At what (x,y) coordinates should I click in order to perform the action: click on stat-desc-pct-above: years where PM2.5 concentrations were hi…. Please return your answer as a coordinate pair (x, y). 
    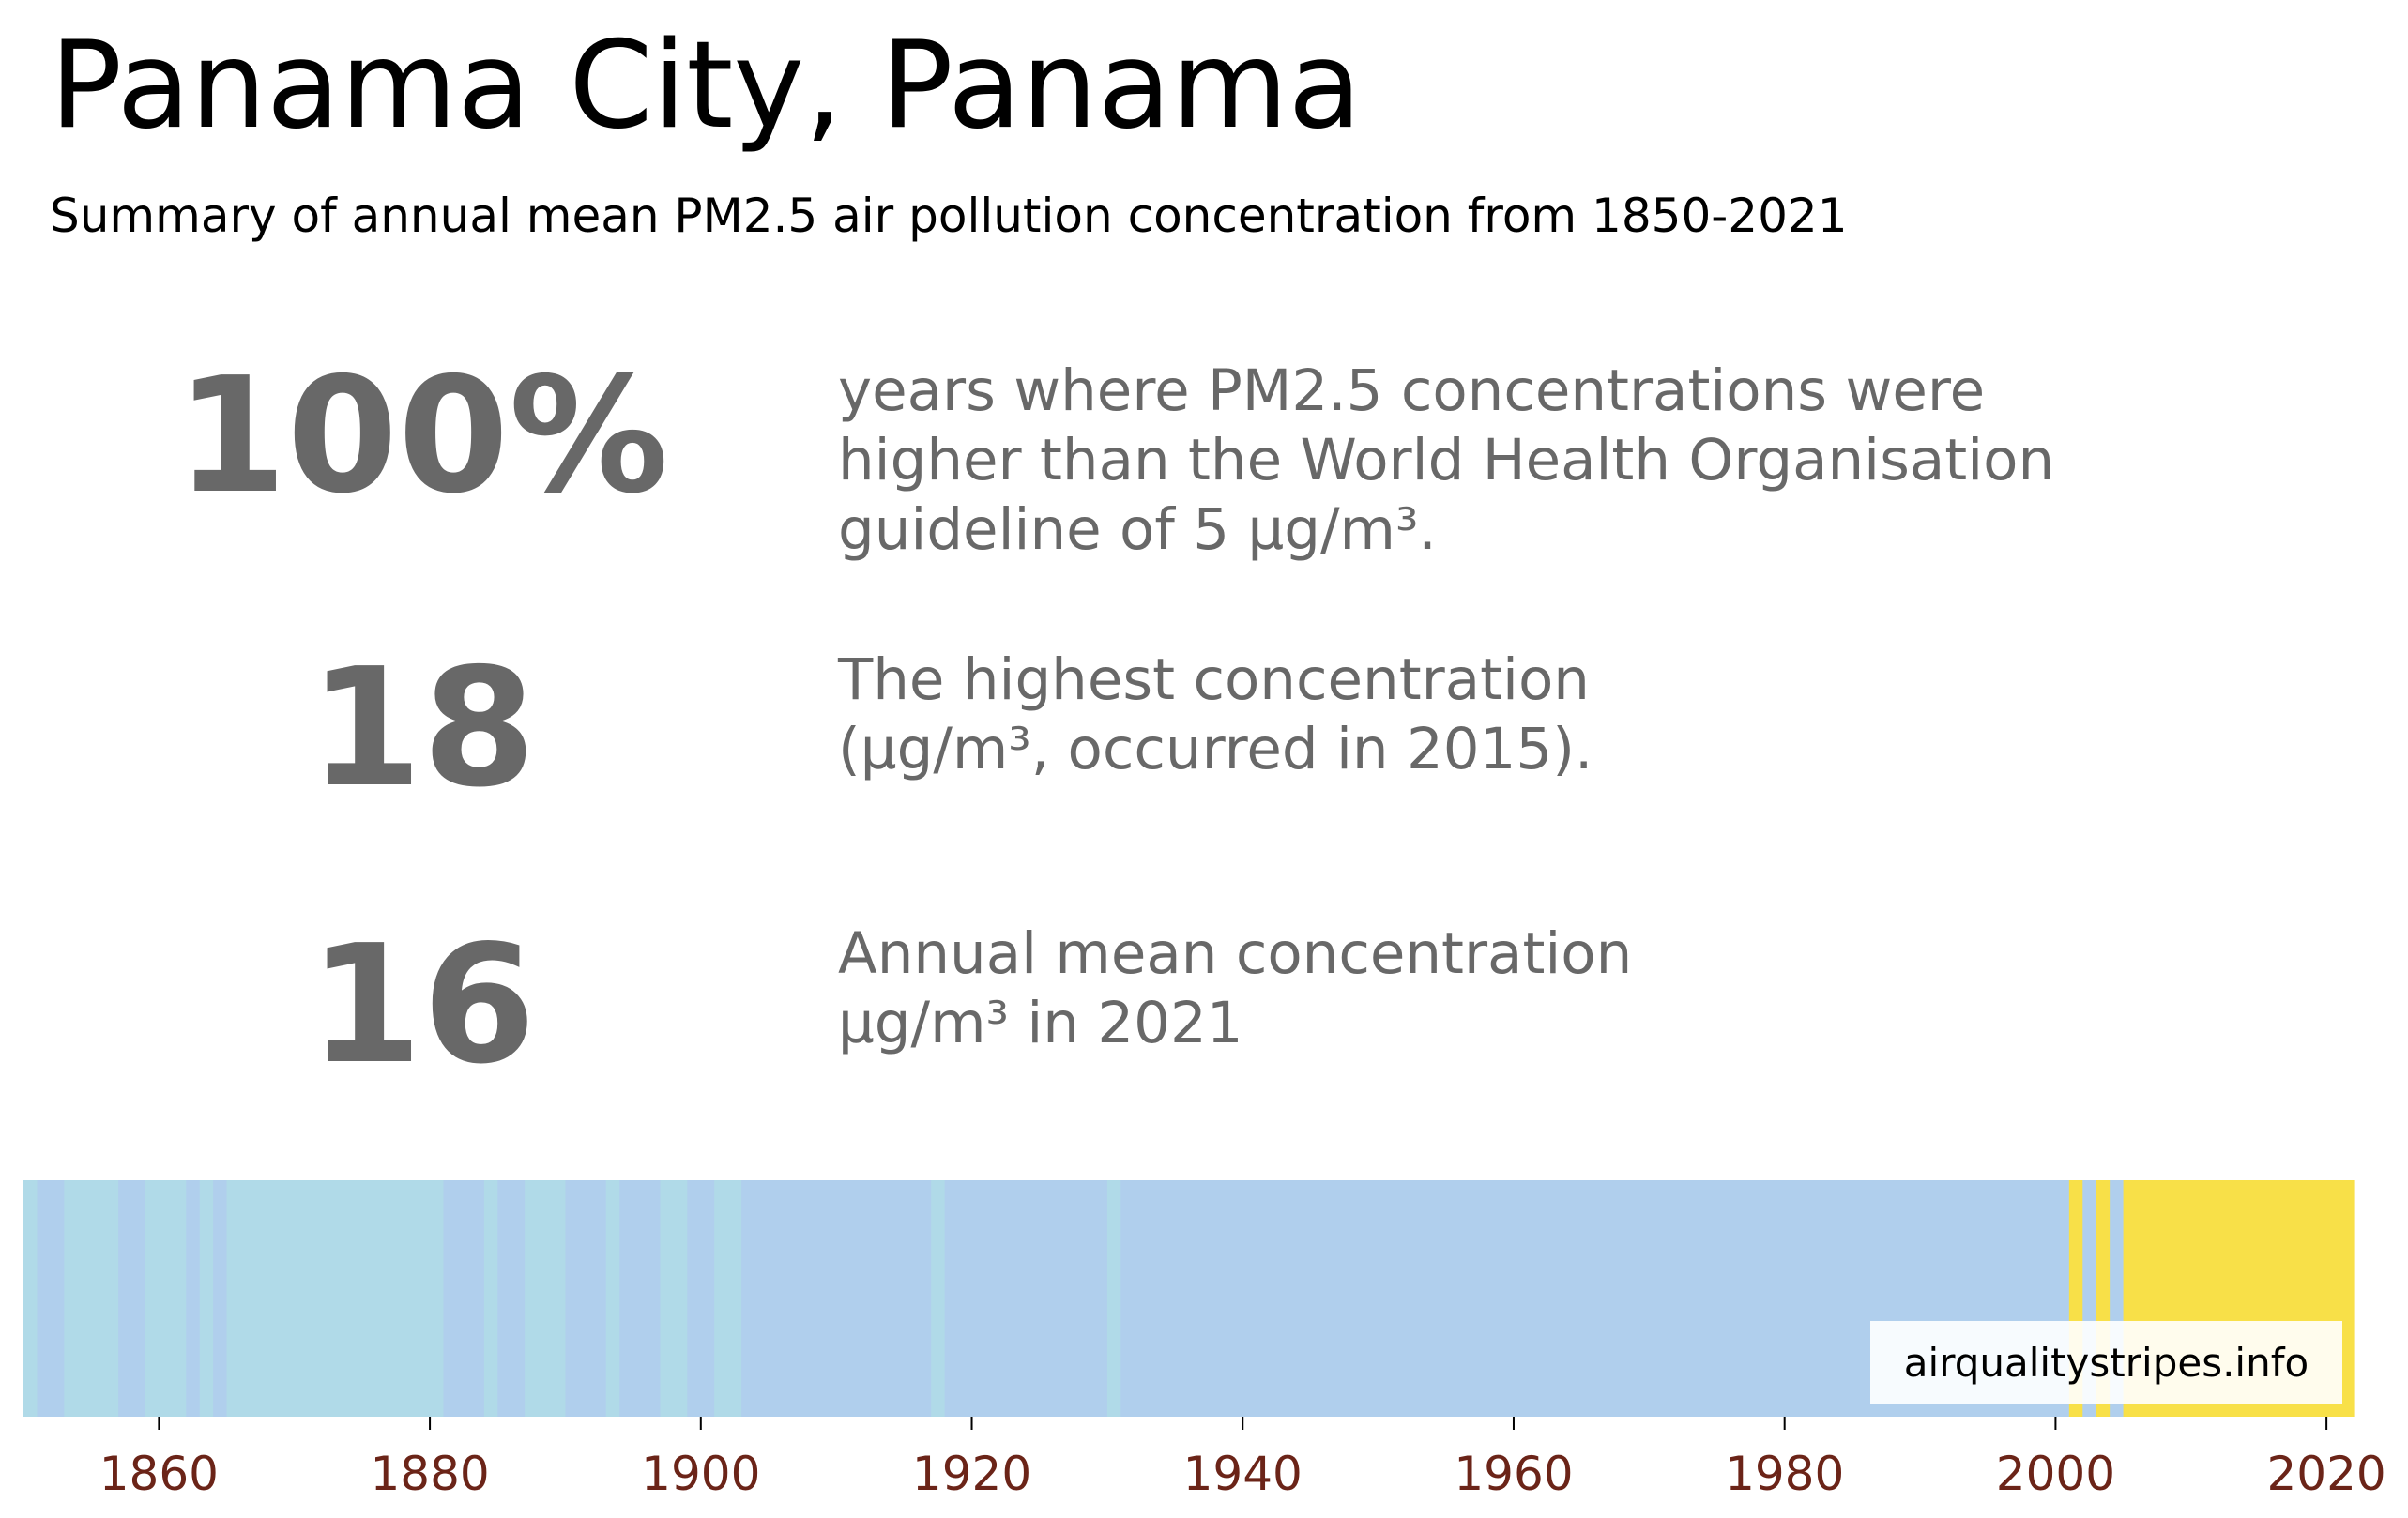
    Looking at the image, I should click on (1446, 461).